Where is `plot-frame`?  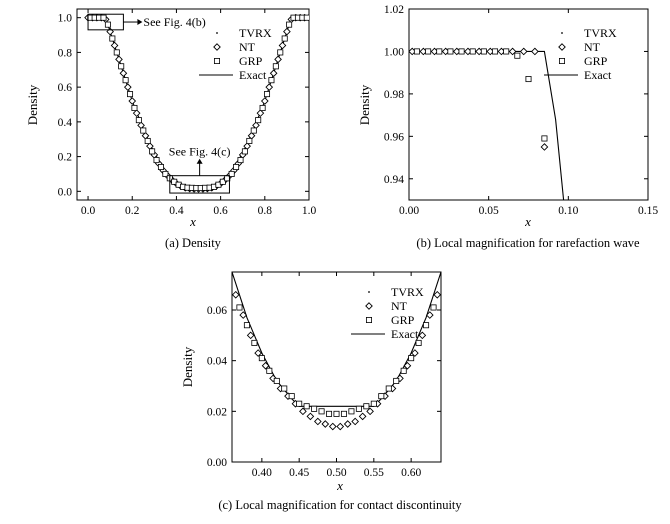 plot-frame is located at coordinates (193, 104).